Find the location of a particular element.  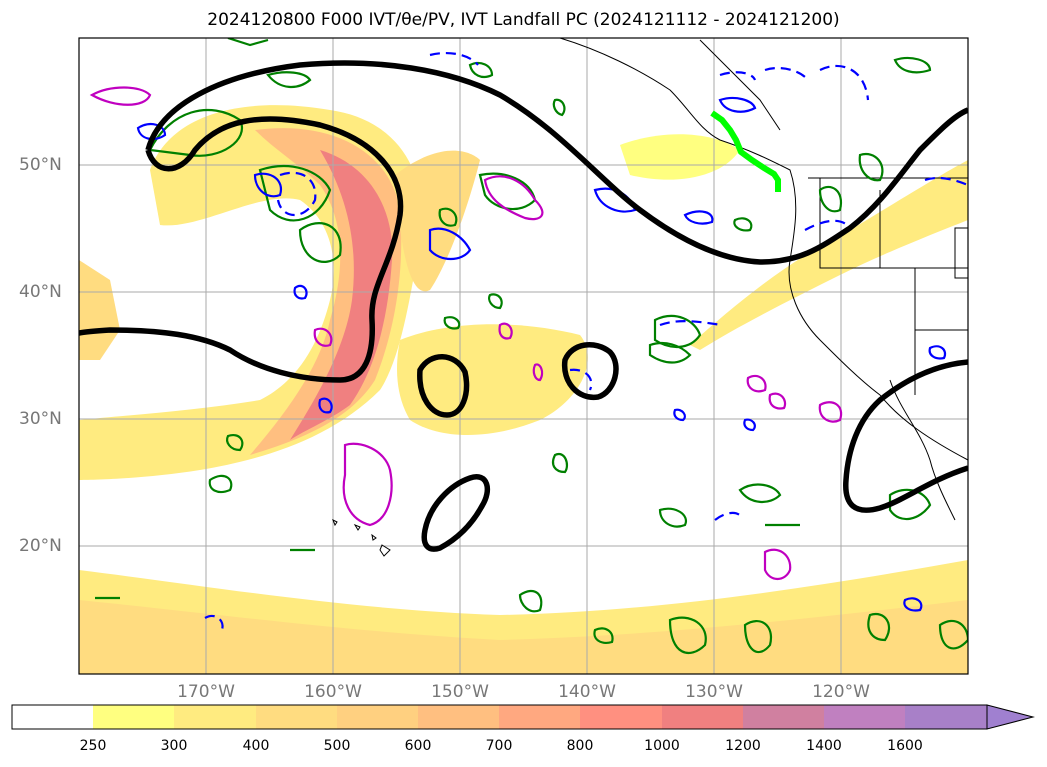

colorbar-label: 500 is located at coordinates (337, 746).